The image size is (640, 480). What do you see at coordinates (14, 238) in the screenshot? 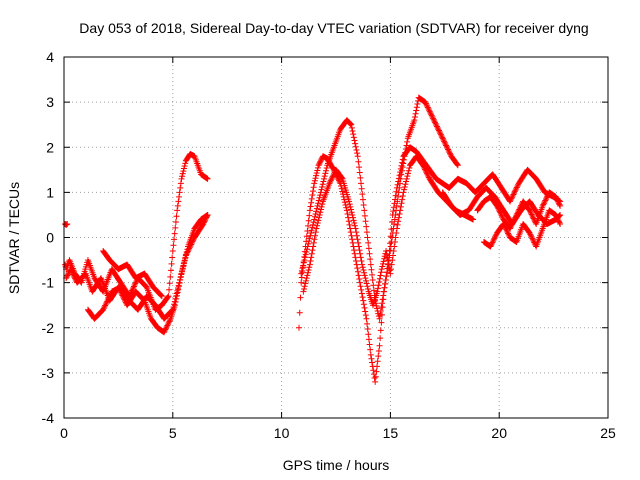
I see `y-axis-label: SDTVAR / TECUs` at bounding box center [14, 238].